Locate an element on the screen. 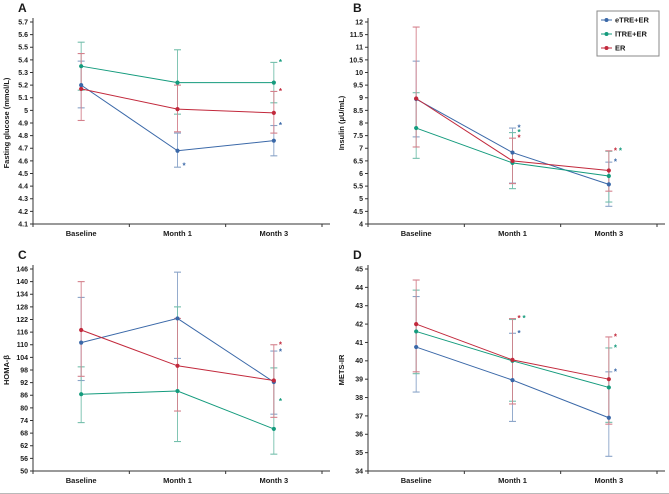 The width and height of the screenshot is (669, 494). svg-text: 8 is located at coordinates (361, 123).